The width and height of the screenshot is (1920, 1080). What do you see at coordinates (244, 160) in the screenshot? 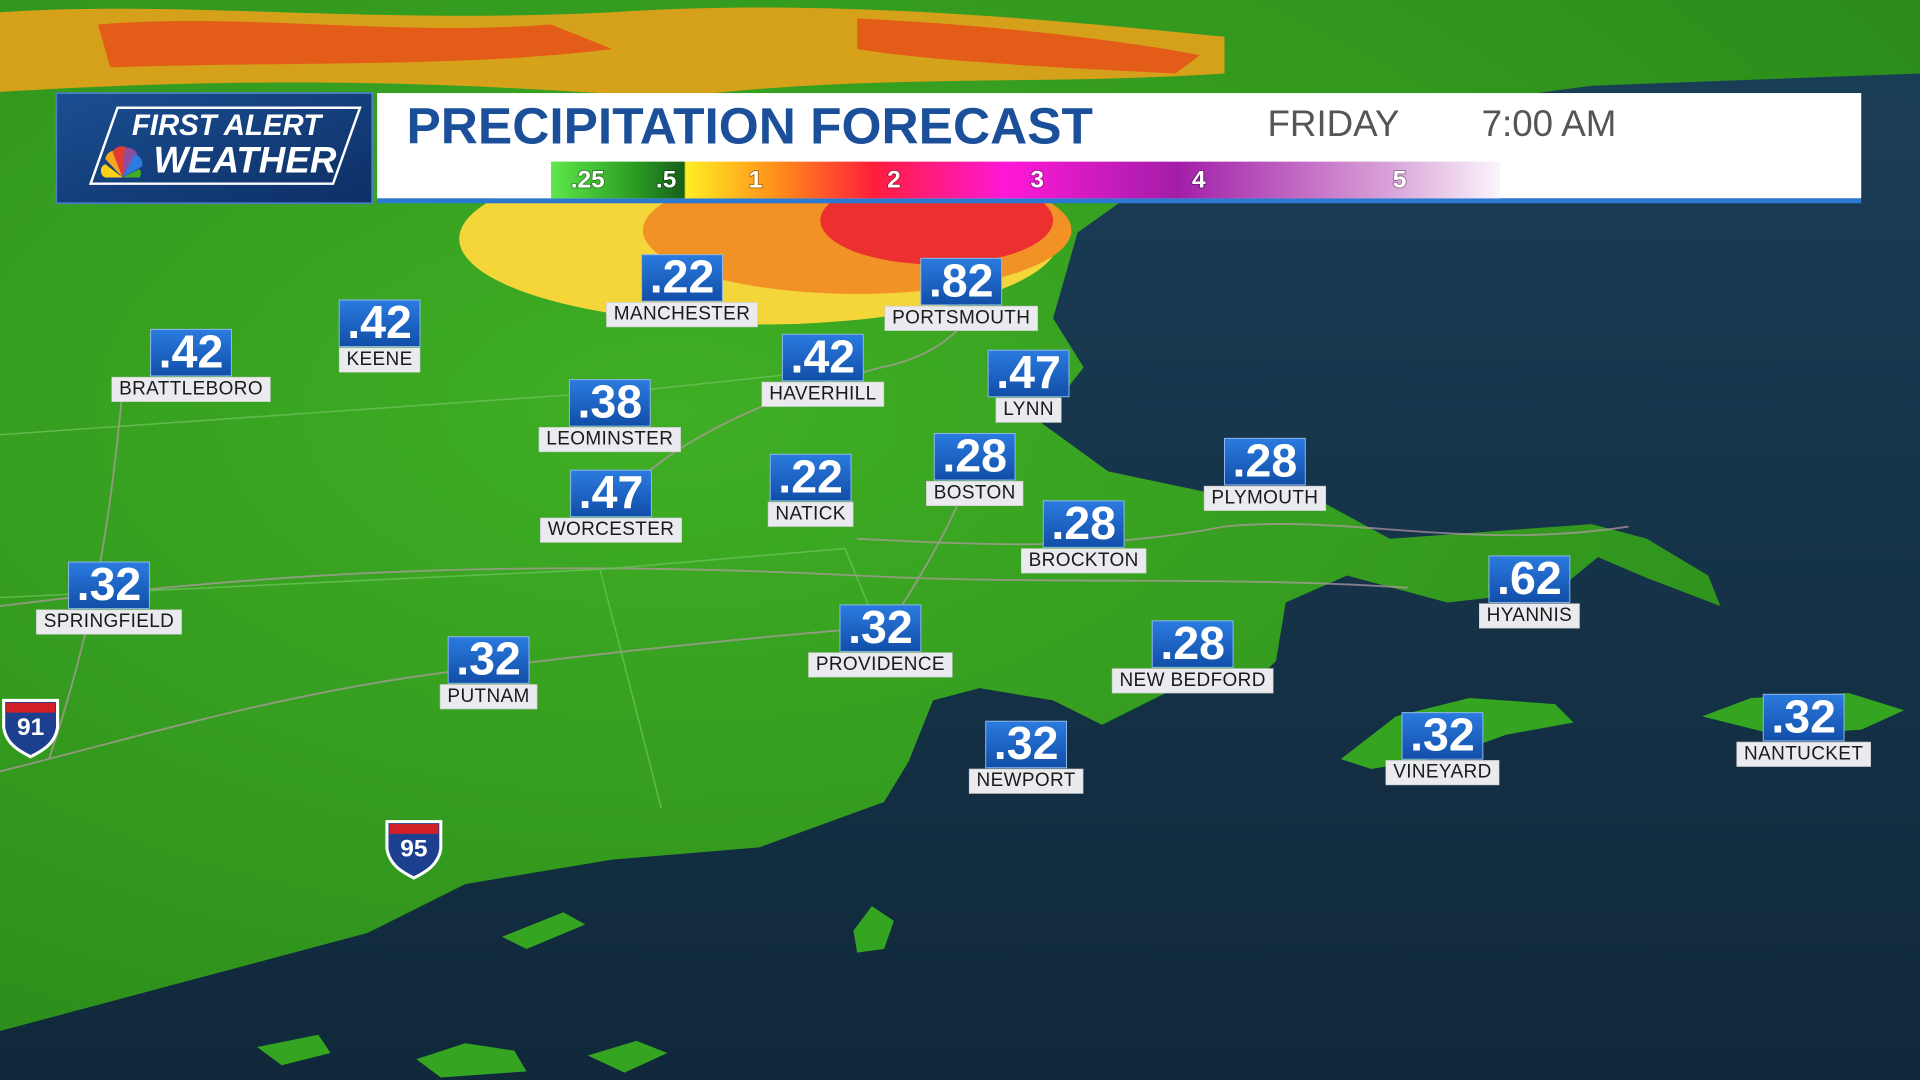
I see `brand-line2: WEATHER` at bounding box center [244, 160].